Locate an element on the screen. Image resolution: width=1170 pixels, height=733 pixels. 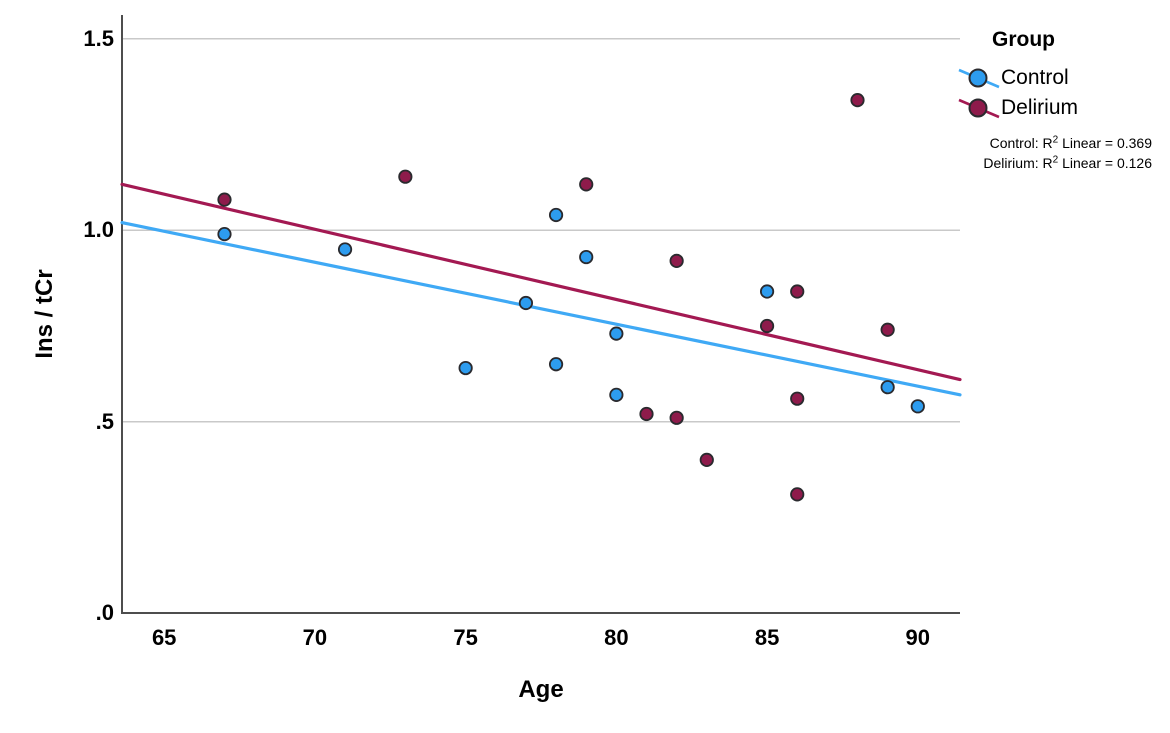
x-tick-label-80: 80 is located at coordinates (616, 637).